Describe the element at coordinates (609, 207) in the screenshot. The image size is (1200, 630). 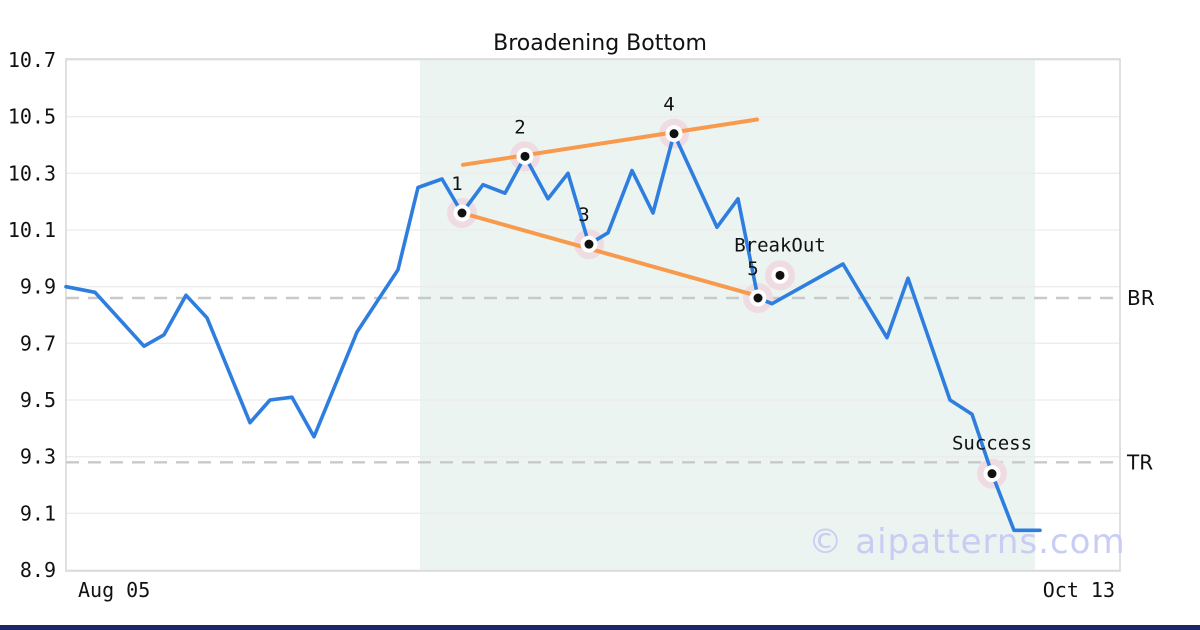
I see `trendlines` at that location.